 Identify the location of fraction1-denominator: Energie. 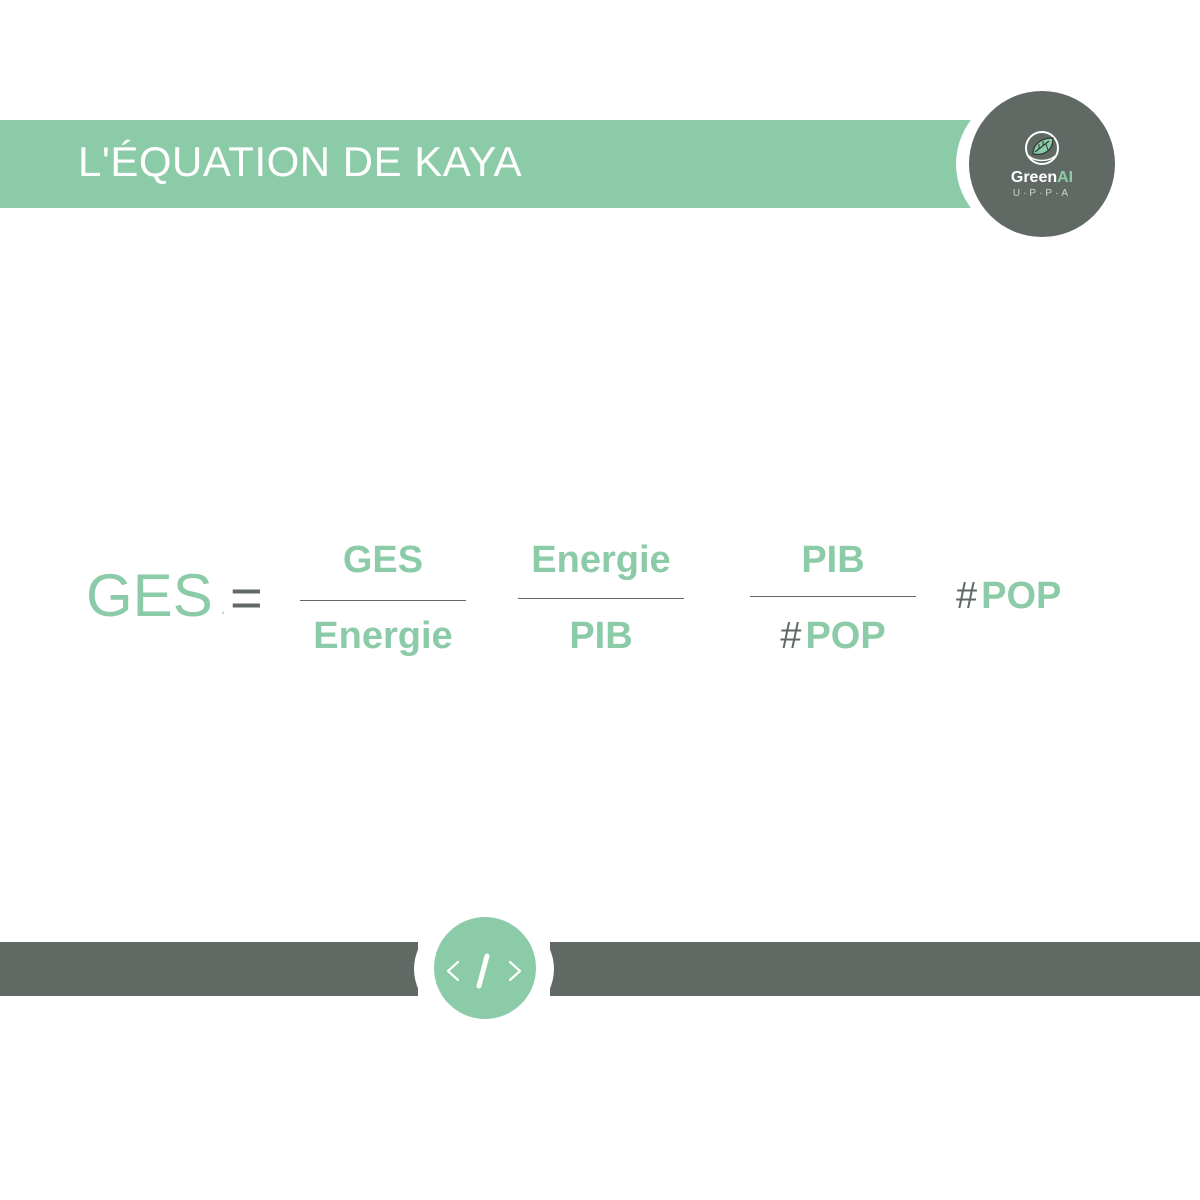
(383, 636).